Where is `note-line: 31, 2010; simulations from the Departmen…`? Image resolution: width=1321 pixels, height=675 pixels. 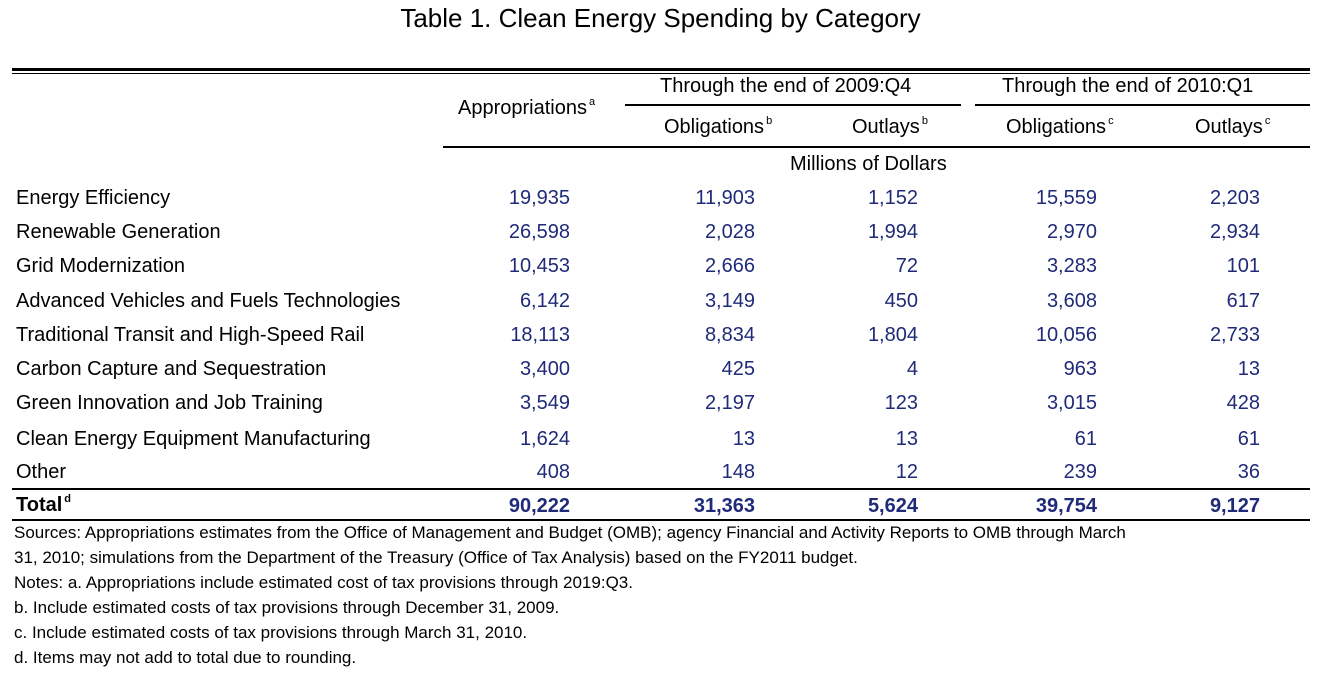 note-line: 31, 2010; simulations from the Departmen… is located at coordinates (436, 557).